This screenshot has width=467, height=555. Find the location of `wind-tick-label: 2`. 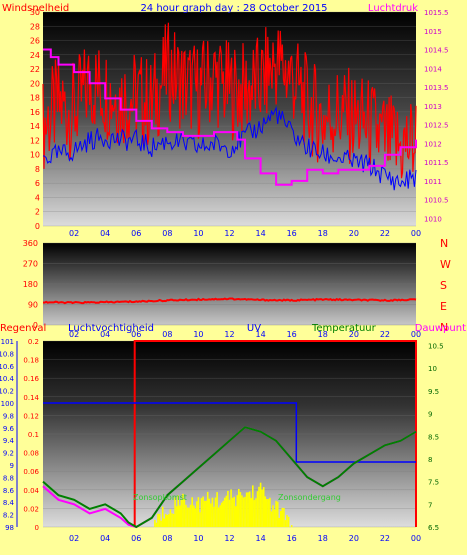

wind-tick-label: 2 is located at coordinates (37, 212).